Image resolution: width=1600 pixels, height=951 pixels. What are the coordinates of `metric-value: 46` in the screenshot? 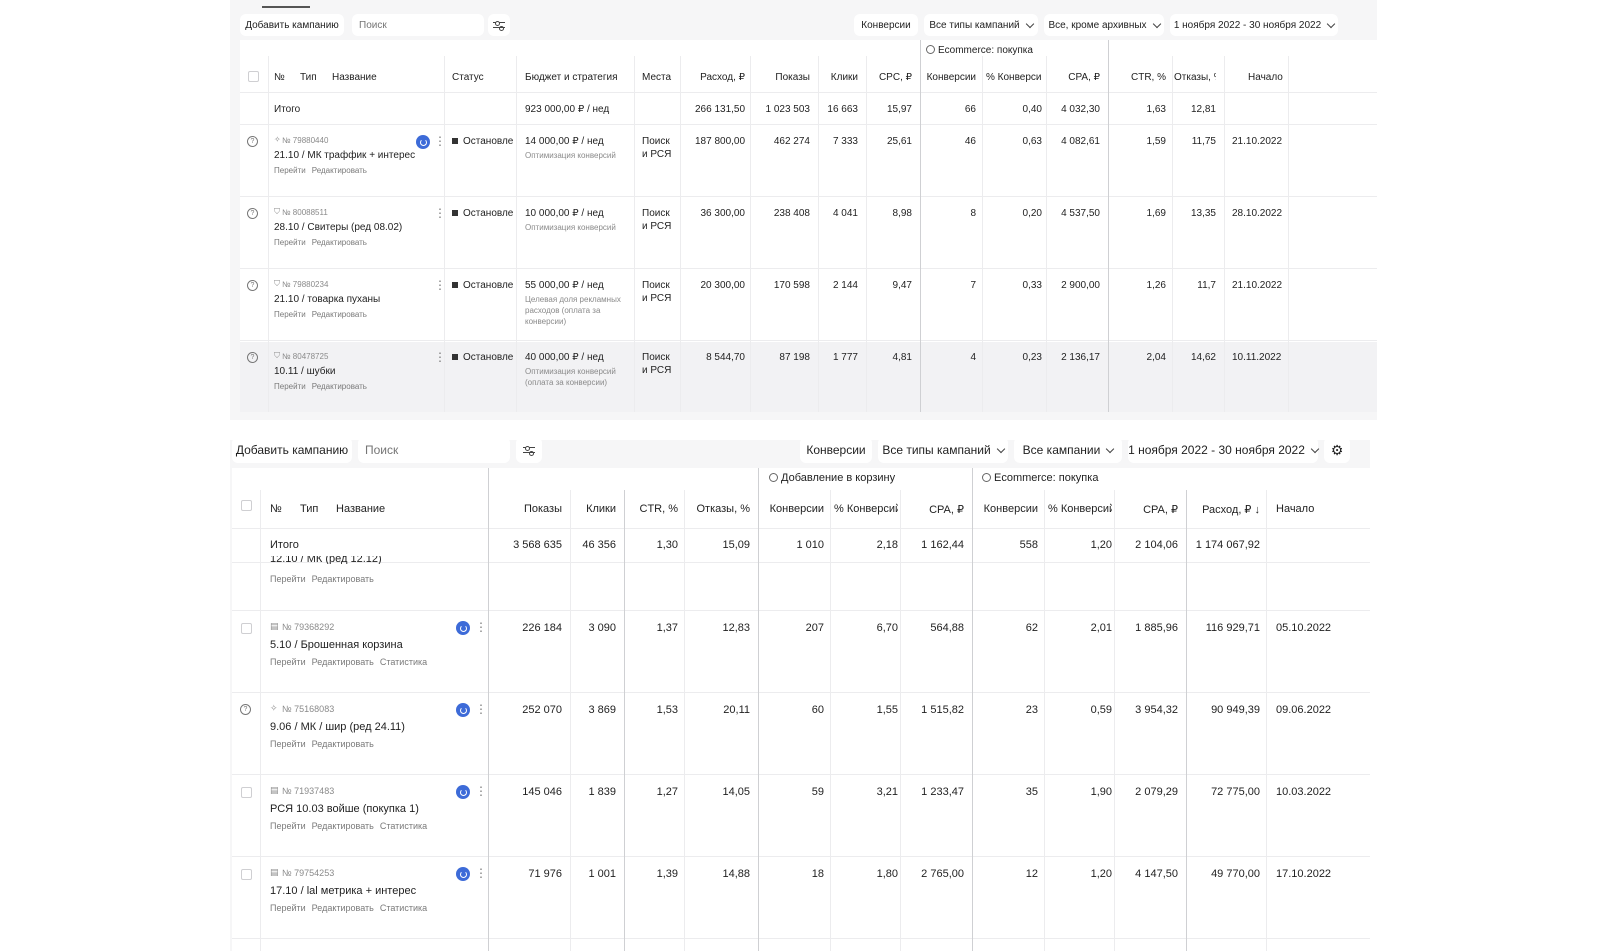 It's located at (970, 141).